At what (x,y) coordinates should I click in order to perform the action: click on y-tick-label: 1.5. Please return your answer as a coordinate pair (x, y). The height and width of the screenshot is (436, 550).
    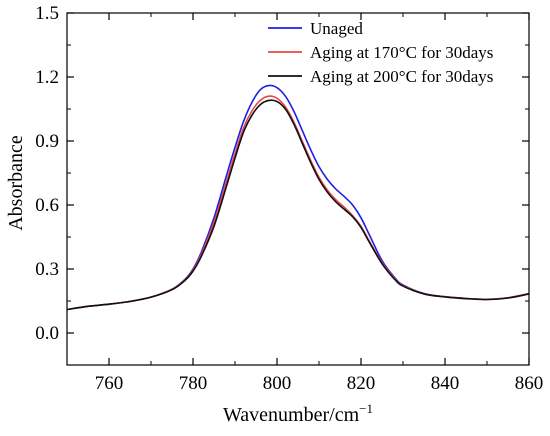
    Looking at the image, I should click on (47, 13).